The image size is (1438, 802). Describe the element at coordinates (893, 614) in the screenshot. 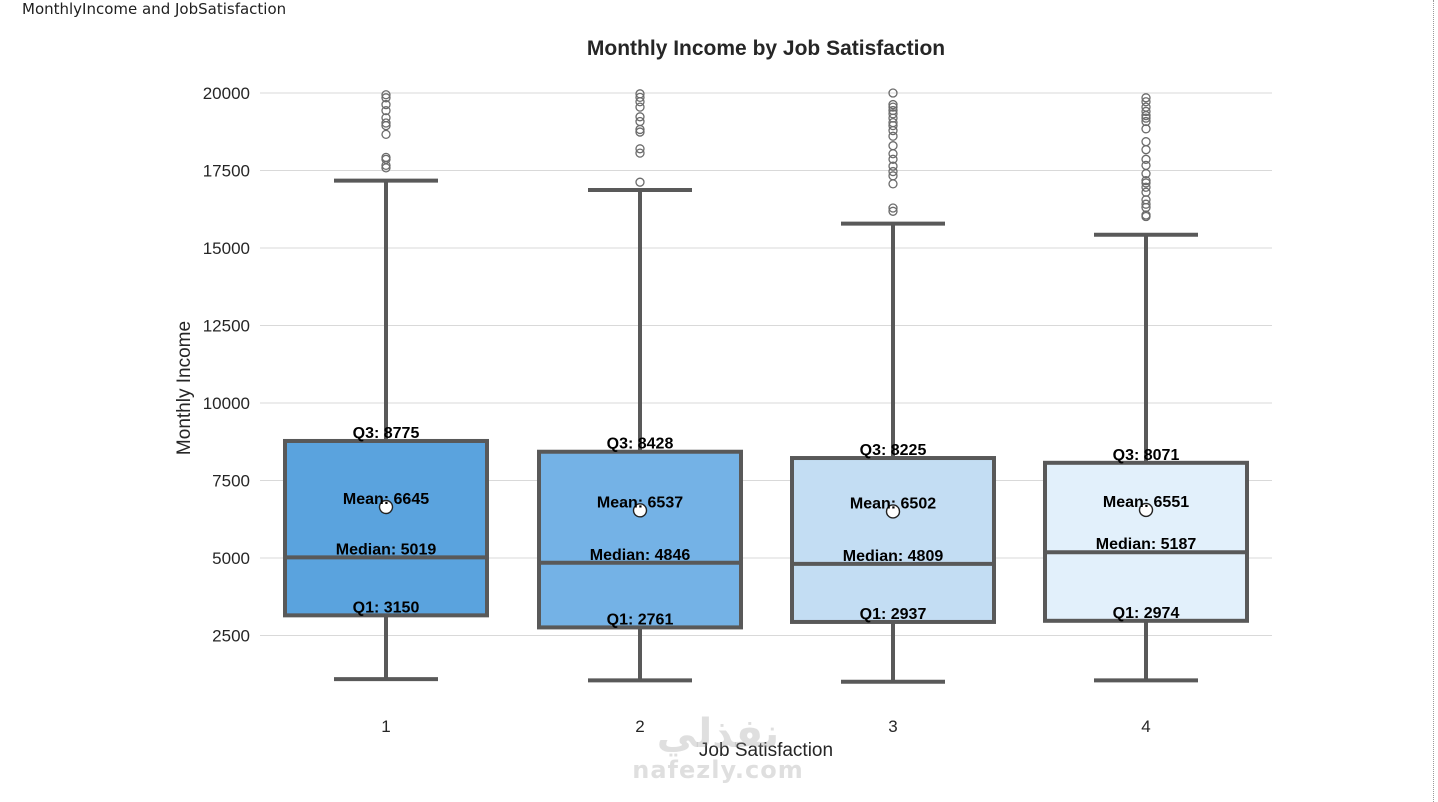

I see `q1-label: Q1: 2937` at that location.